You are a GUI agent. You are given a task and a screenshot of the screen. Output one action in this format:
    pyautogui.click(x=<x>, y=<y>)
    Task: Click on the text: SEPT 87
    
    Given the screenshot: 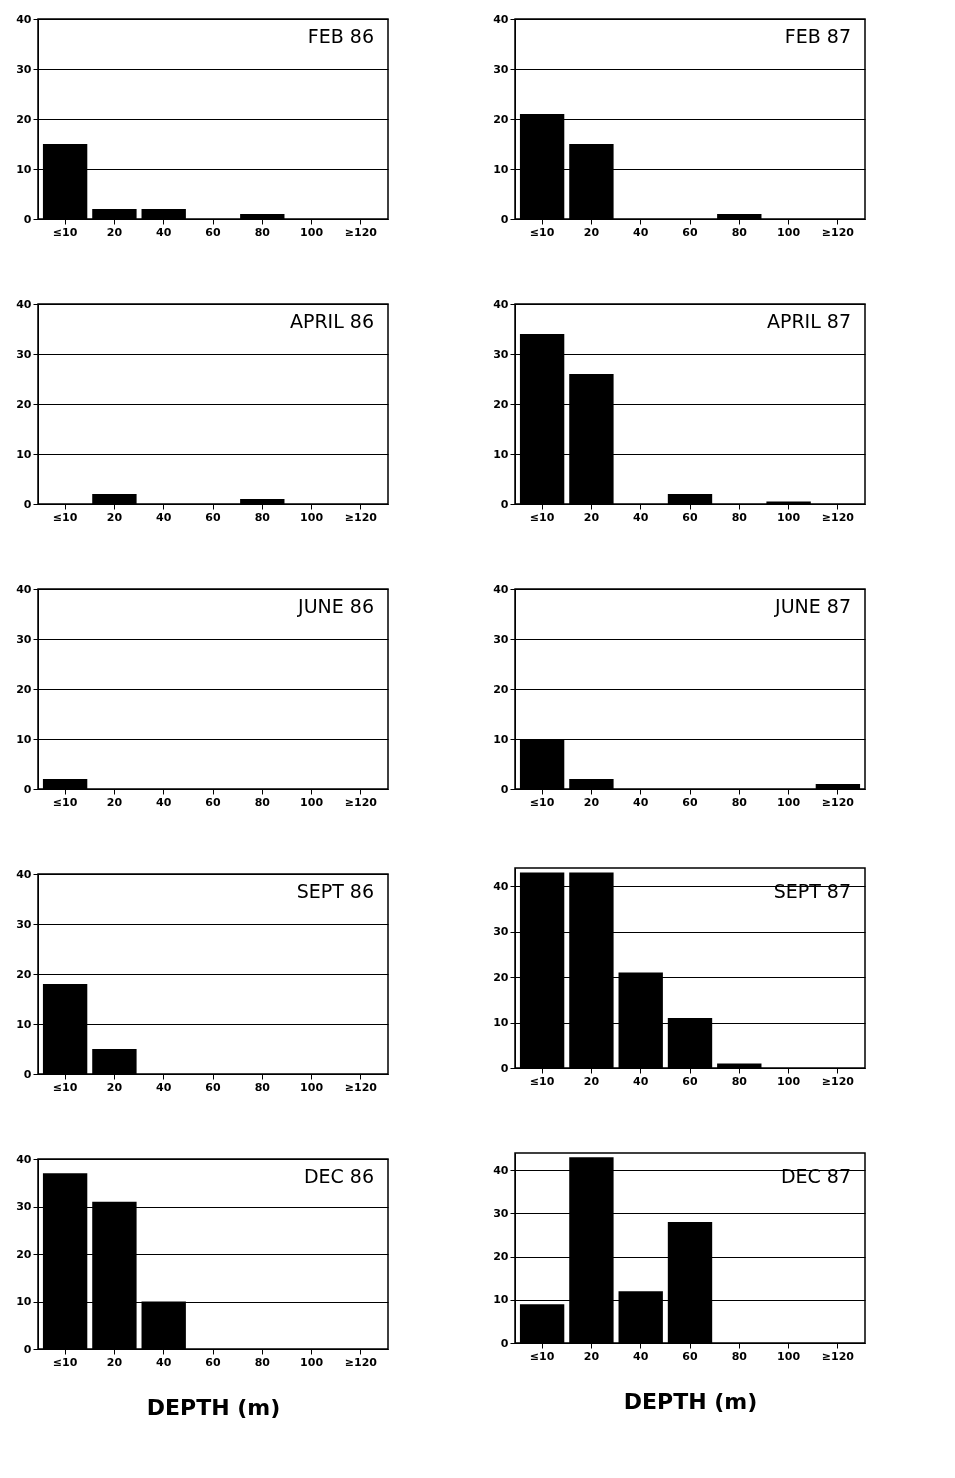 What is the action you would take?
    pyautogui.click(x=812, y=891)
    